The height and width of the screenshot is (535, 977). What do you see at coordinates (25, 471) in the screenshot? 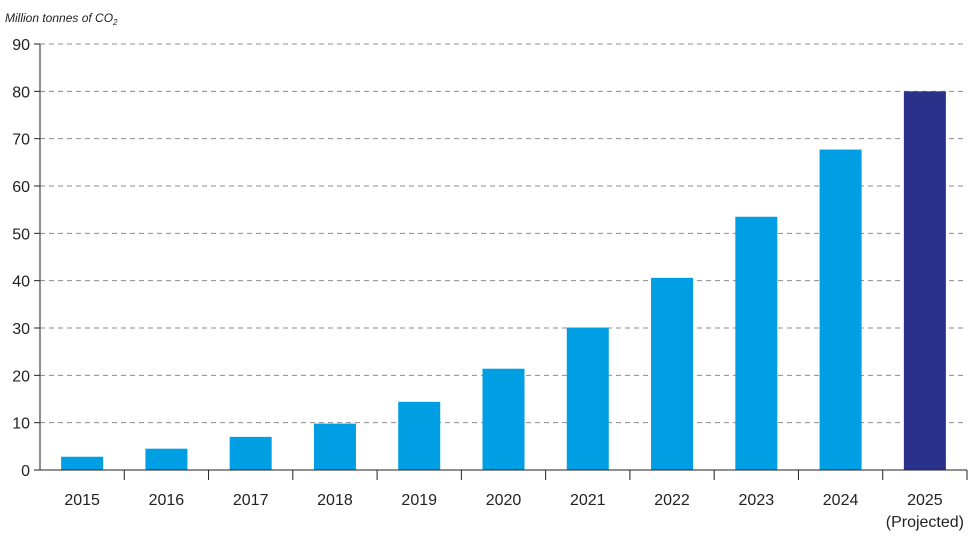
I see `y-tick-label: 0` at bounding box center [25, 471].